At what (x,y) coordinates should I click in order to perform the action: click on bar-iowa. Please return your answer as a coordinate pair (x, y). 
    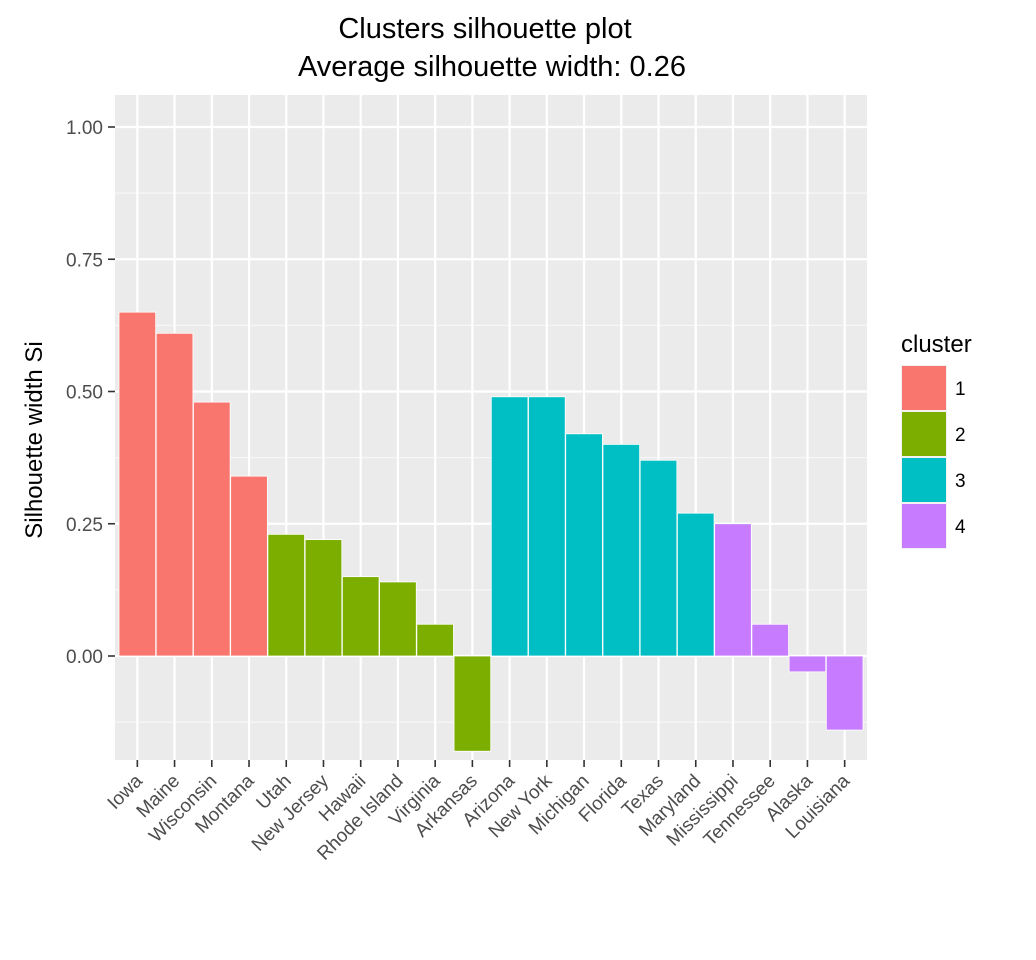
    Looking at the image, I should click on (137, 484).